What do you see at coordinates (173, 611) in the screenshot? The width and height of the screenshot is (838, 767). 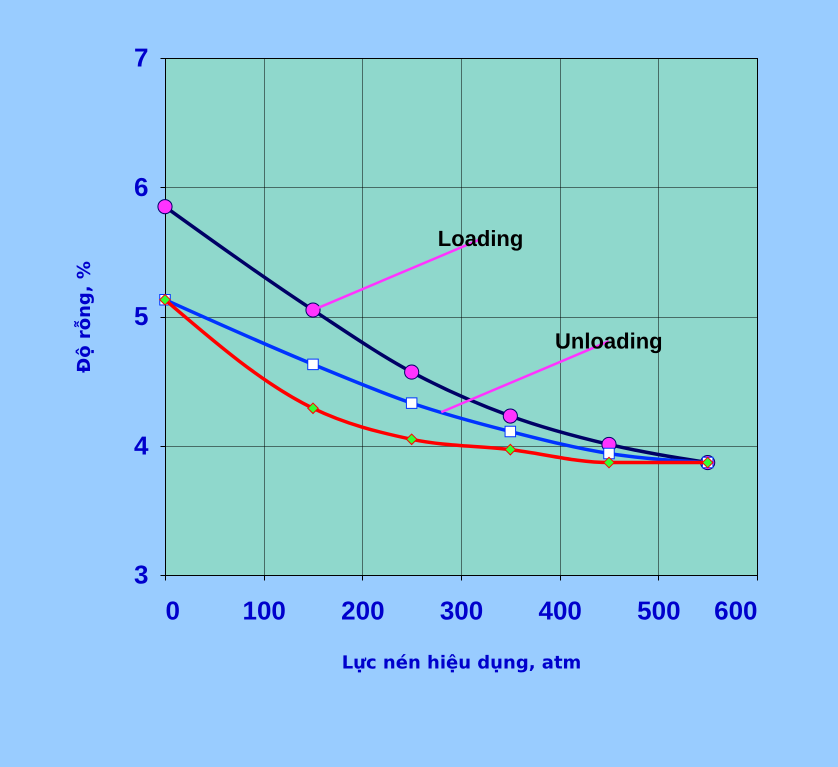 I see `x-tick-label: 0` at bounding box center [173, 611].